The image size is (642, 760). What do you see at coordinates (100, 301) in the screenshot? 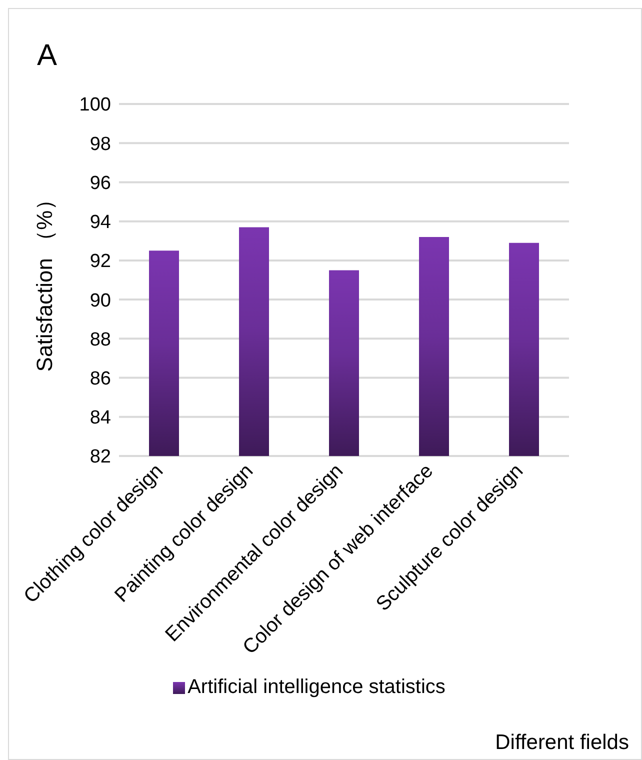
I see `y-tick-label: 90` at bounding box center [100, 301].